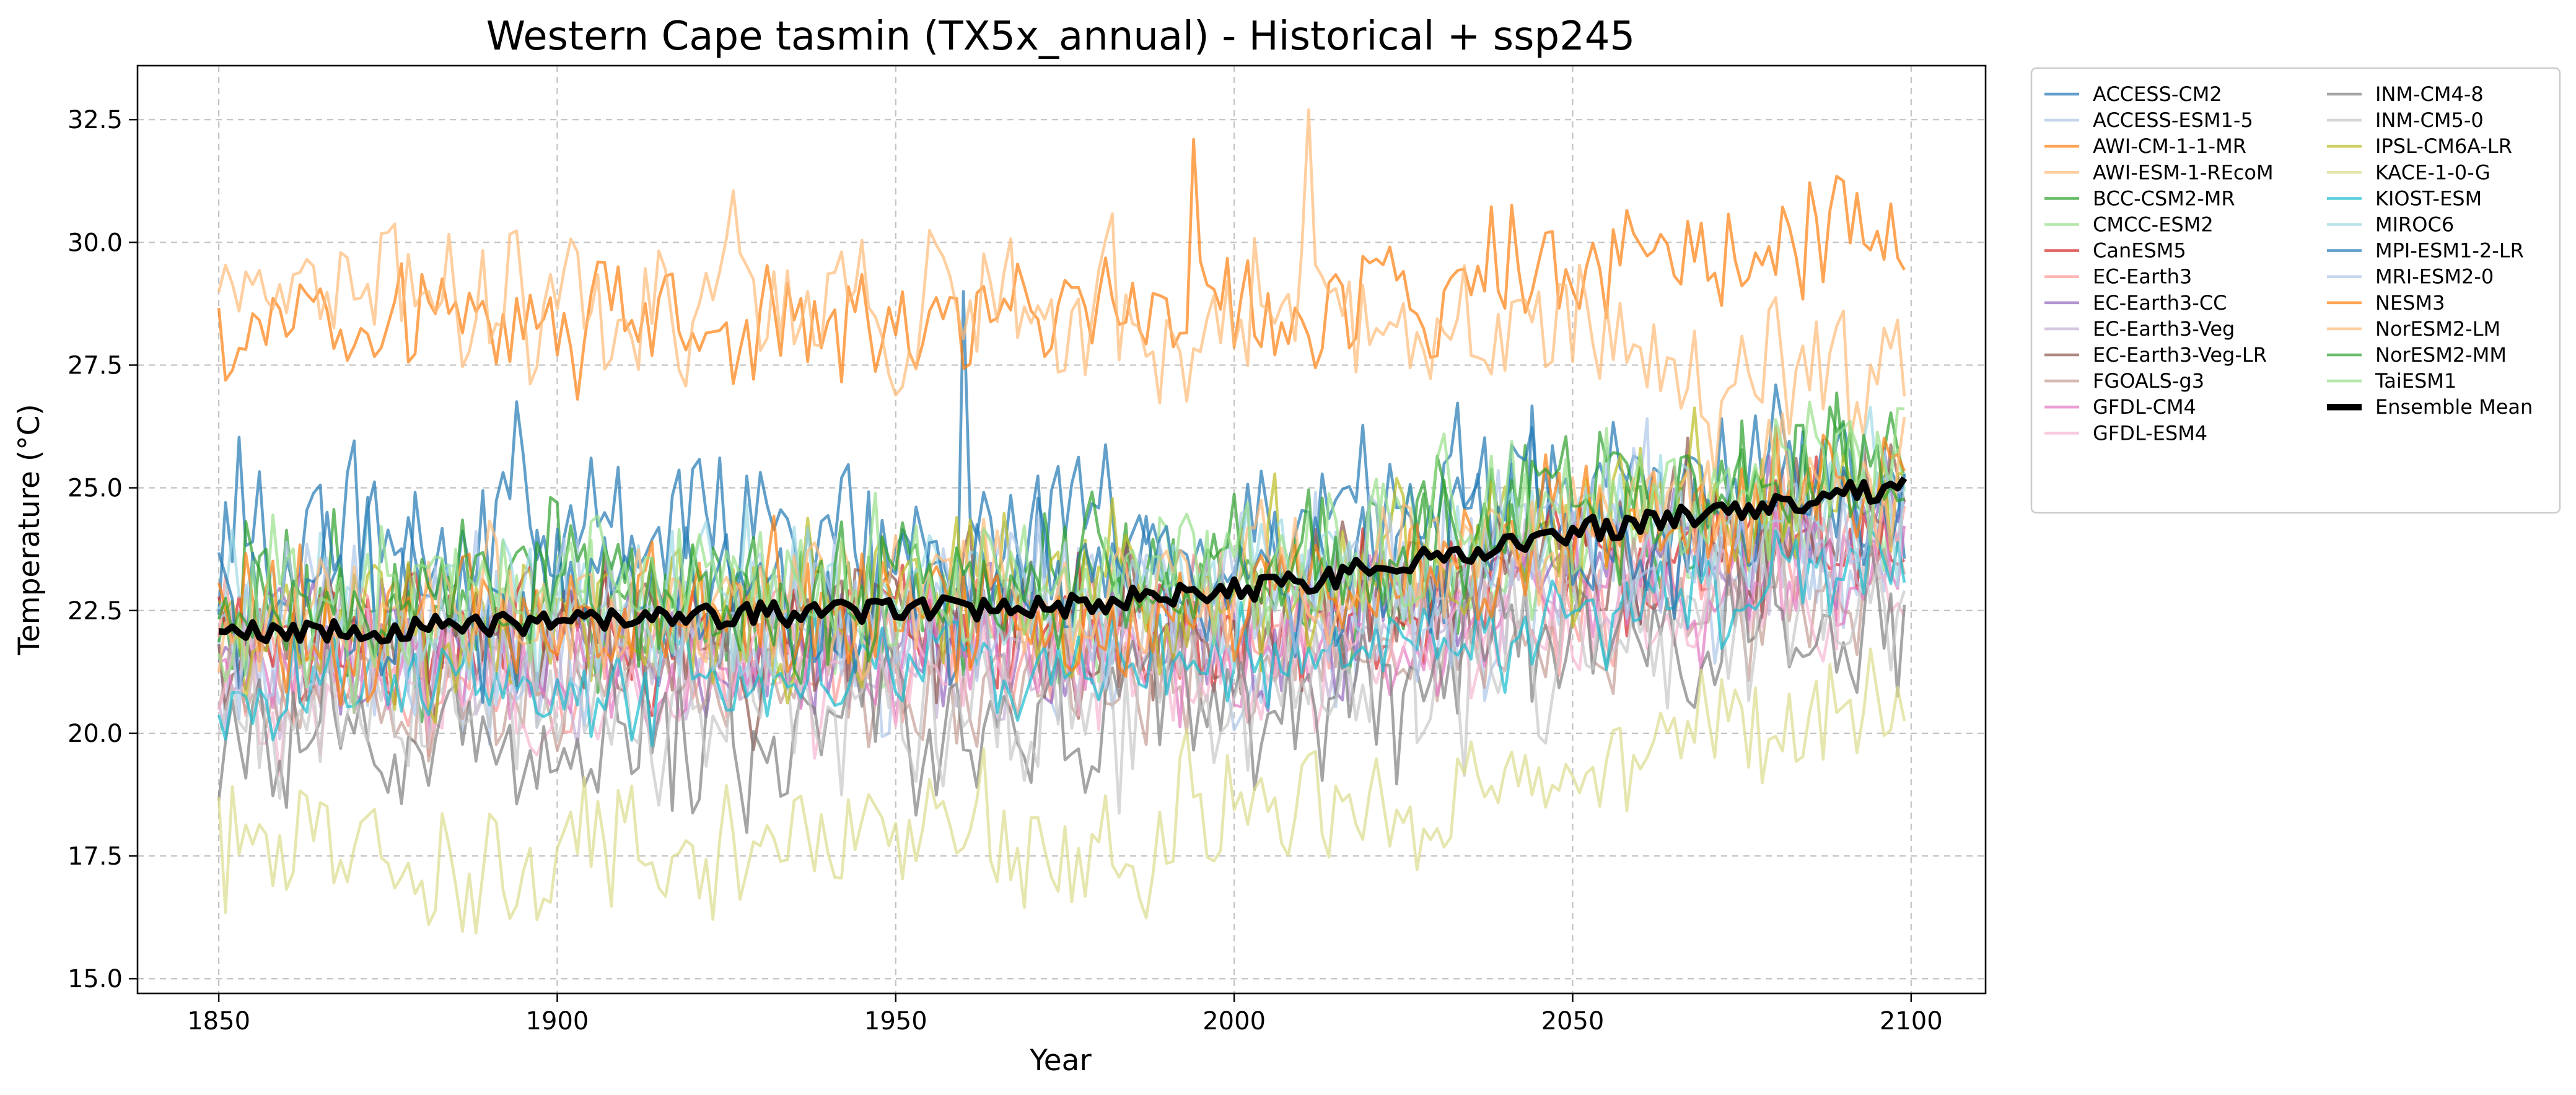 The height and width of the screenshot is (1095, 2576). Describe the element at coordinates (2437, 329) in the screenshot. I see `legend-label: NorESM2-LM` at that location.